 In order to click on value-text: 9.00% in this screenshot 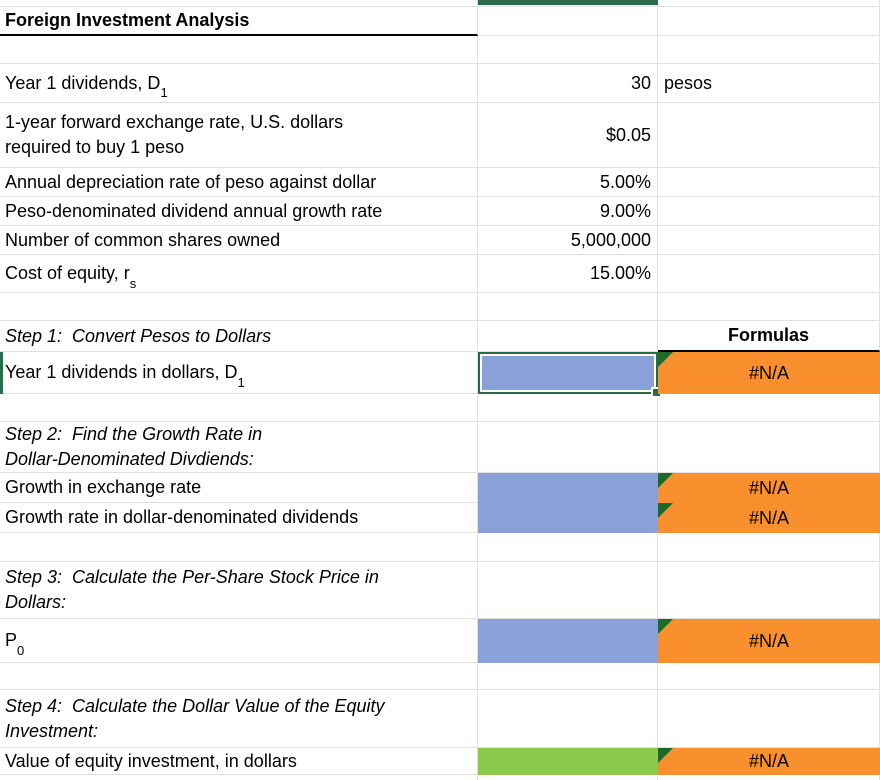, I will do `click(625, 210)`.